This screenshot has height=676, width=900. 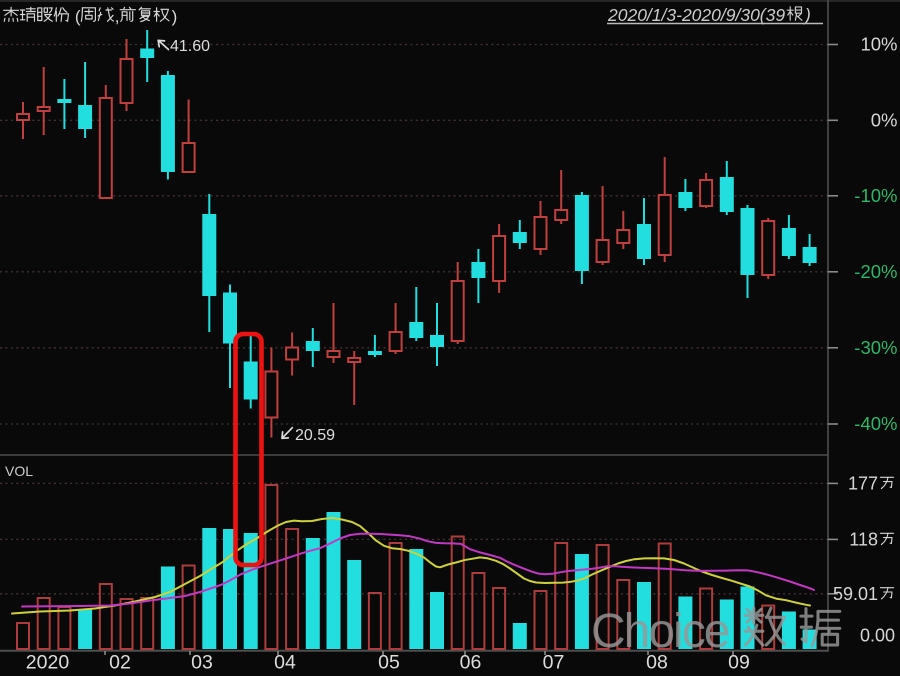 I want to click on svg-text: -20%, so click(x=875, y=271).